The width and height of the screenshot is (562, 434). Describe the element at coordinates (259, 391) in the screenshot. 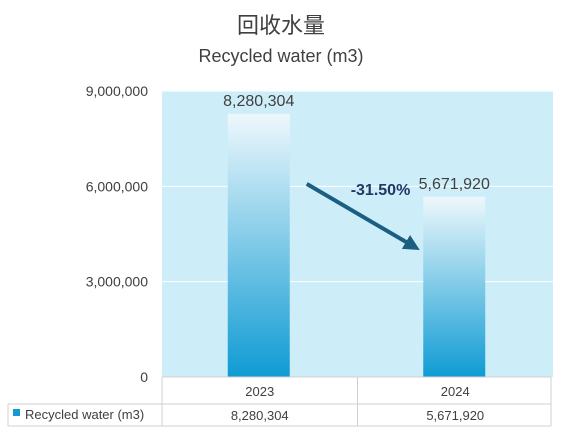

I see `x-tick-label: 2023` at that location.